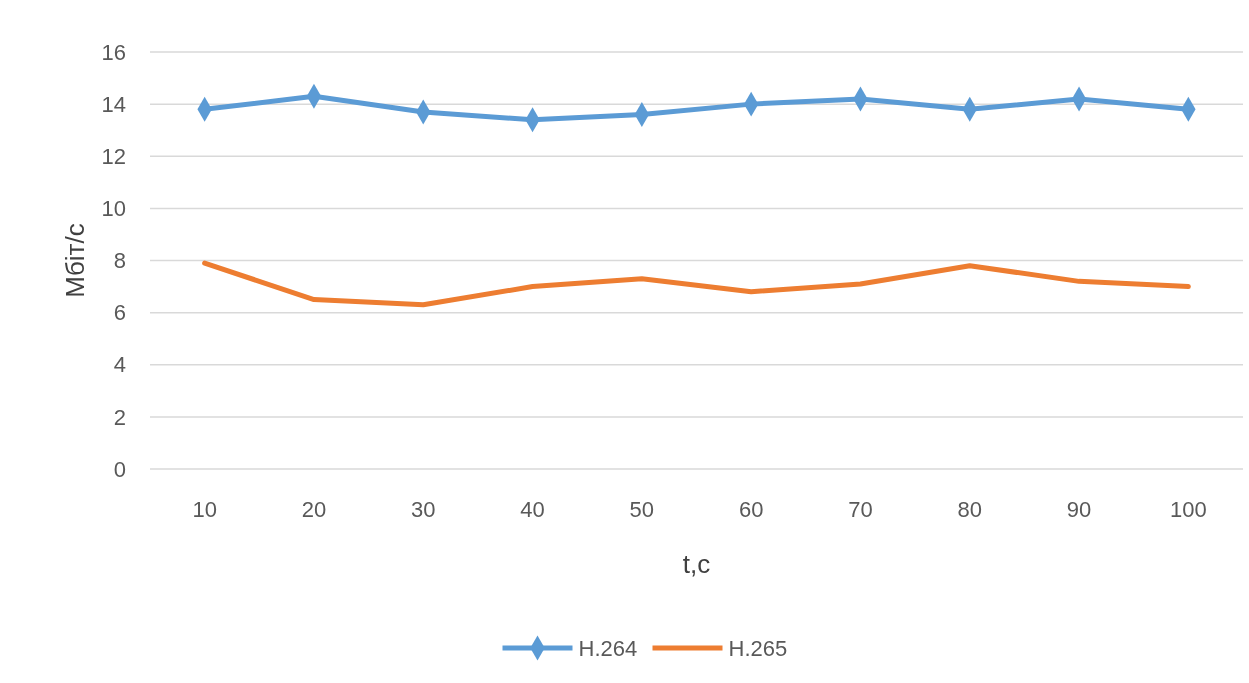 The image size is (1249, 683). What do you see at coordinates (119, 261) in the screenshot?
I see `y-tick-label: 8` at bounding box center [119, 261].